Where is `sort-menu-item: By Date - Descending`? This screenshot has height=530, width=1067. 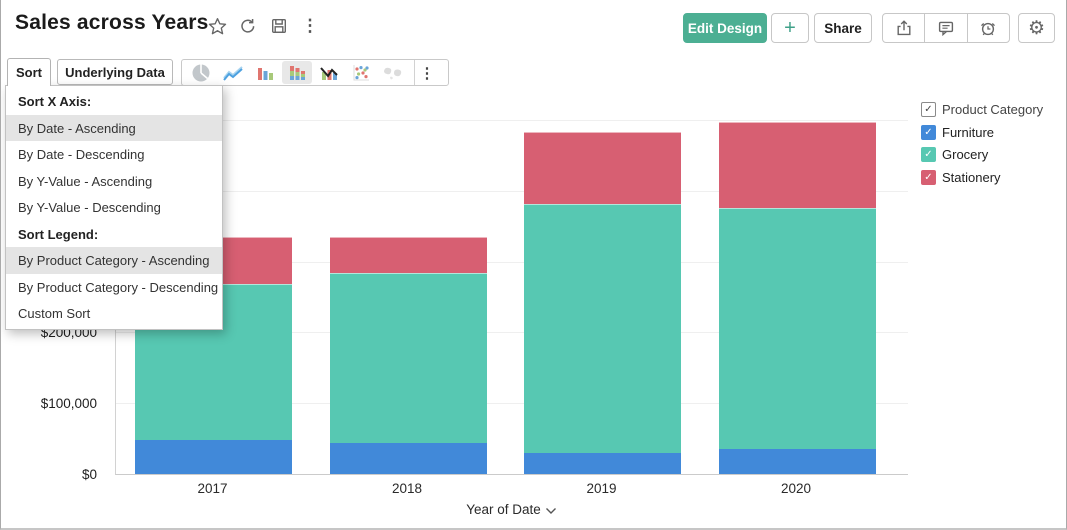 sort-menu-item: By Date - Descending is located at coordinates (81, 154).